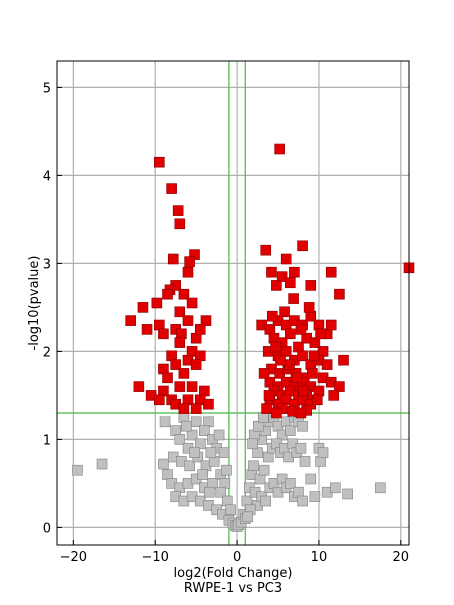 This screenshot has height=605, width=454. I want to click on y-tick-label: 3, so click(47, 264).